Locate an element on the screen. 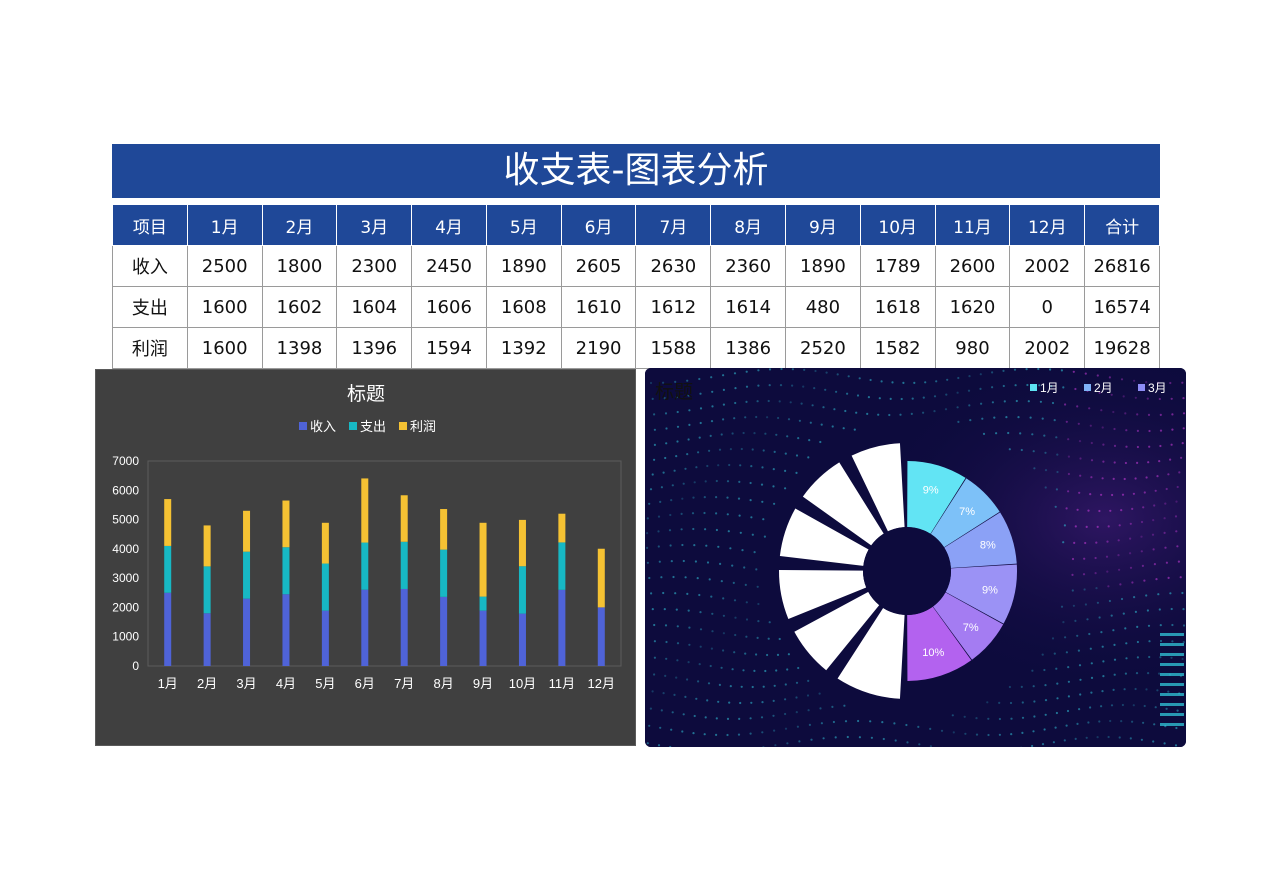 The image size is (1280, 880). row-total: 19628 is located at coordinates (1122, 348).